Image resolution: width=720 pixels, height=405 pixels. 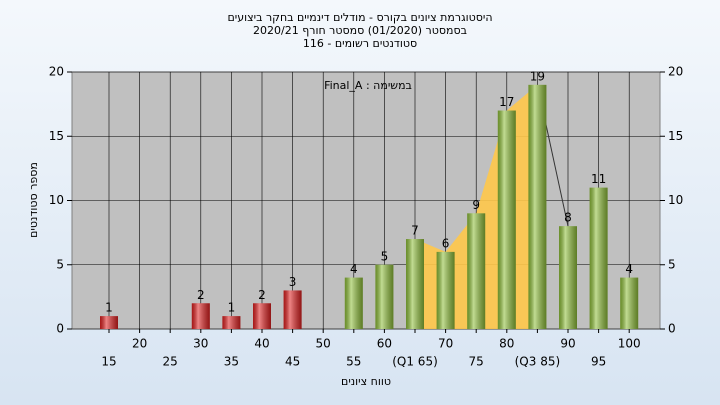 What do you see at coordinates (292, 362) in the screenshot?
I see `x-tick-label: 45` at bounding box center [292, 362].